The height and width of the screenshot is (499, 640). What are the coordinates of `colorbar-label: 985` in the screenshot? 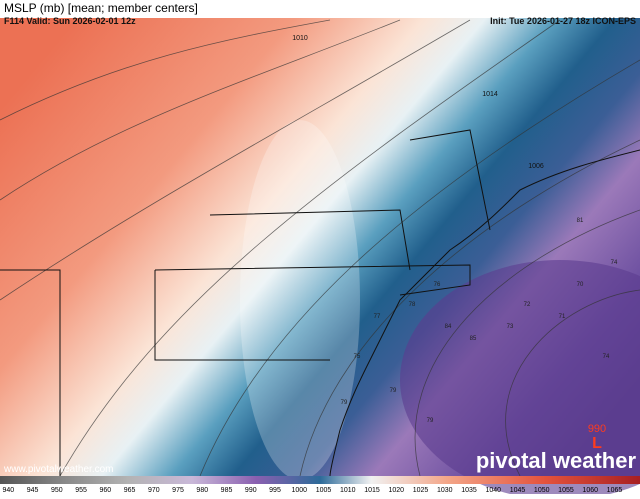 It's located at (227, 490).